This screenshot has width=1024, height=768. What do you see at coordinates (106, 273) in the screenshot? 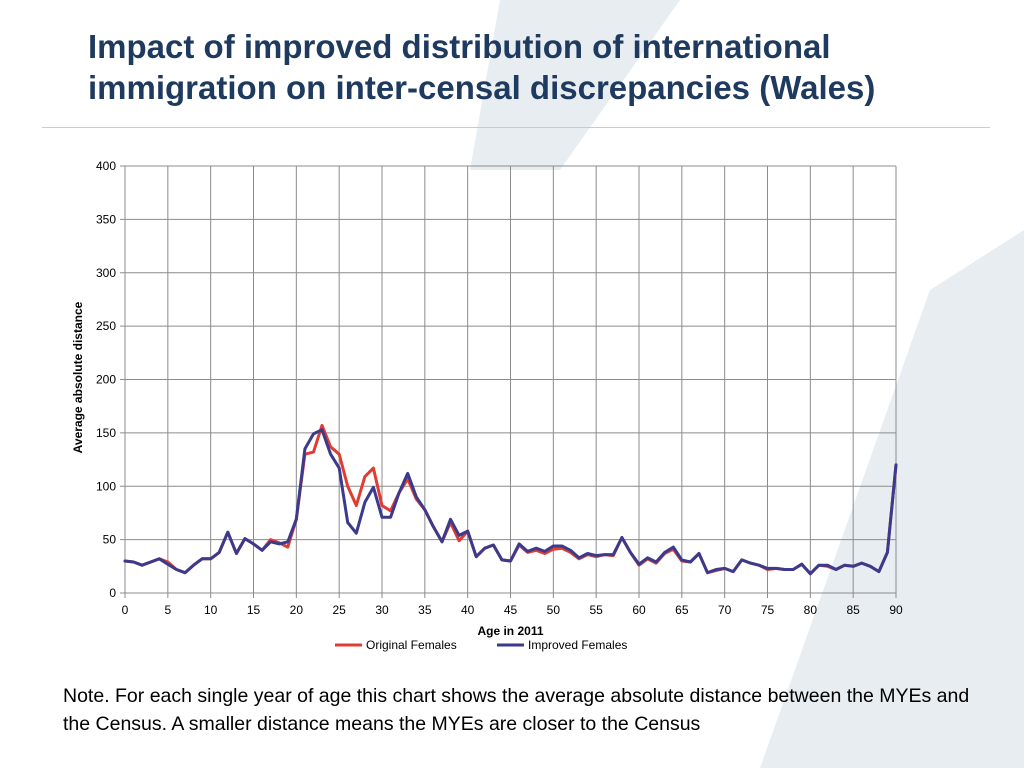
I see `y-tick-label: 300` at bounding box center [106, 273].